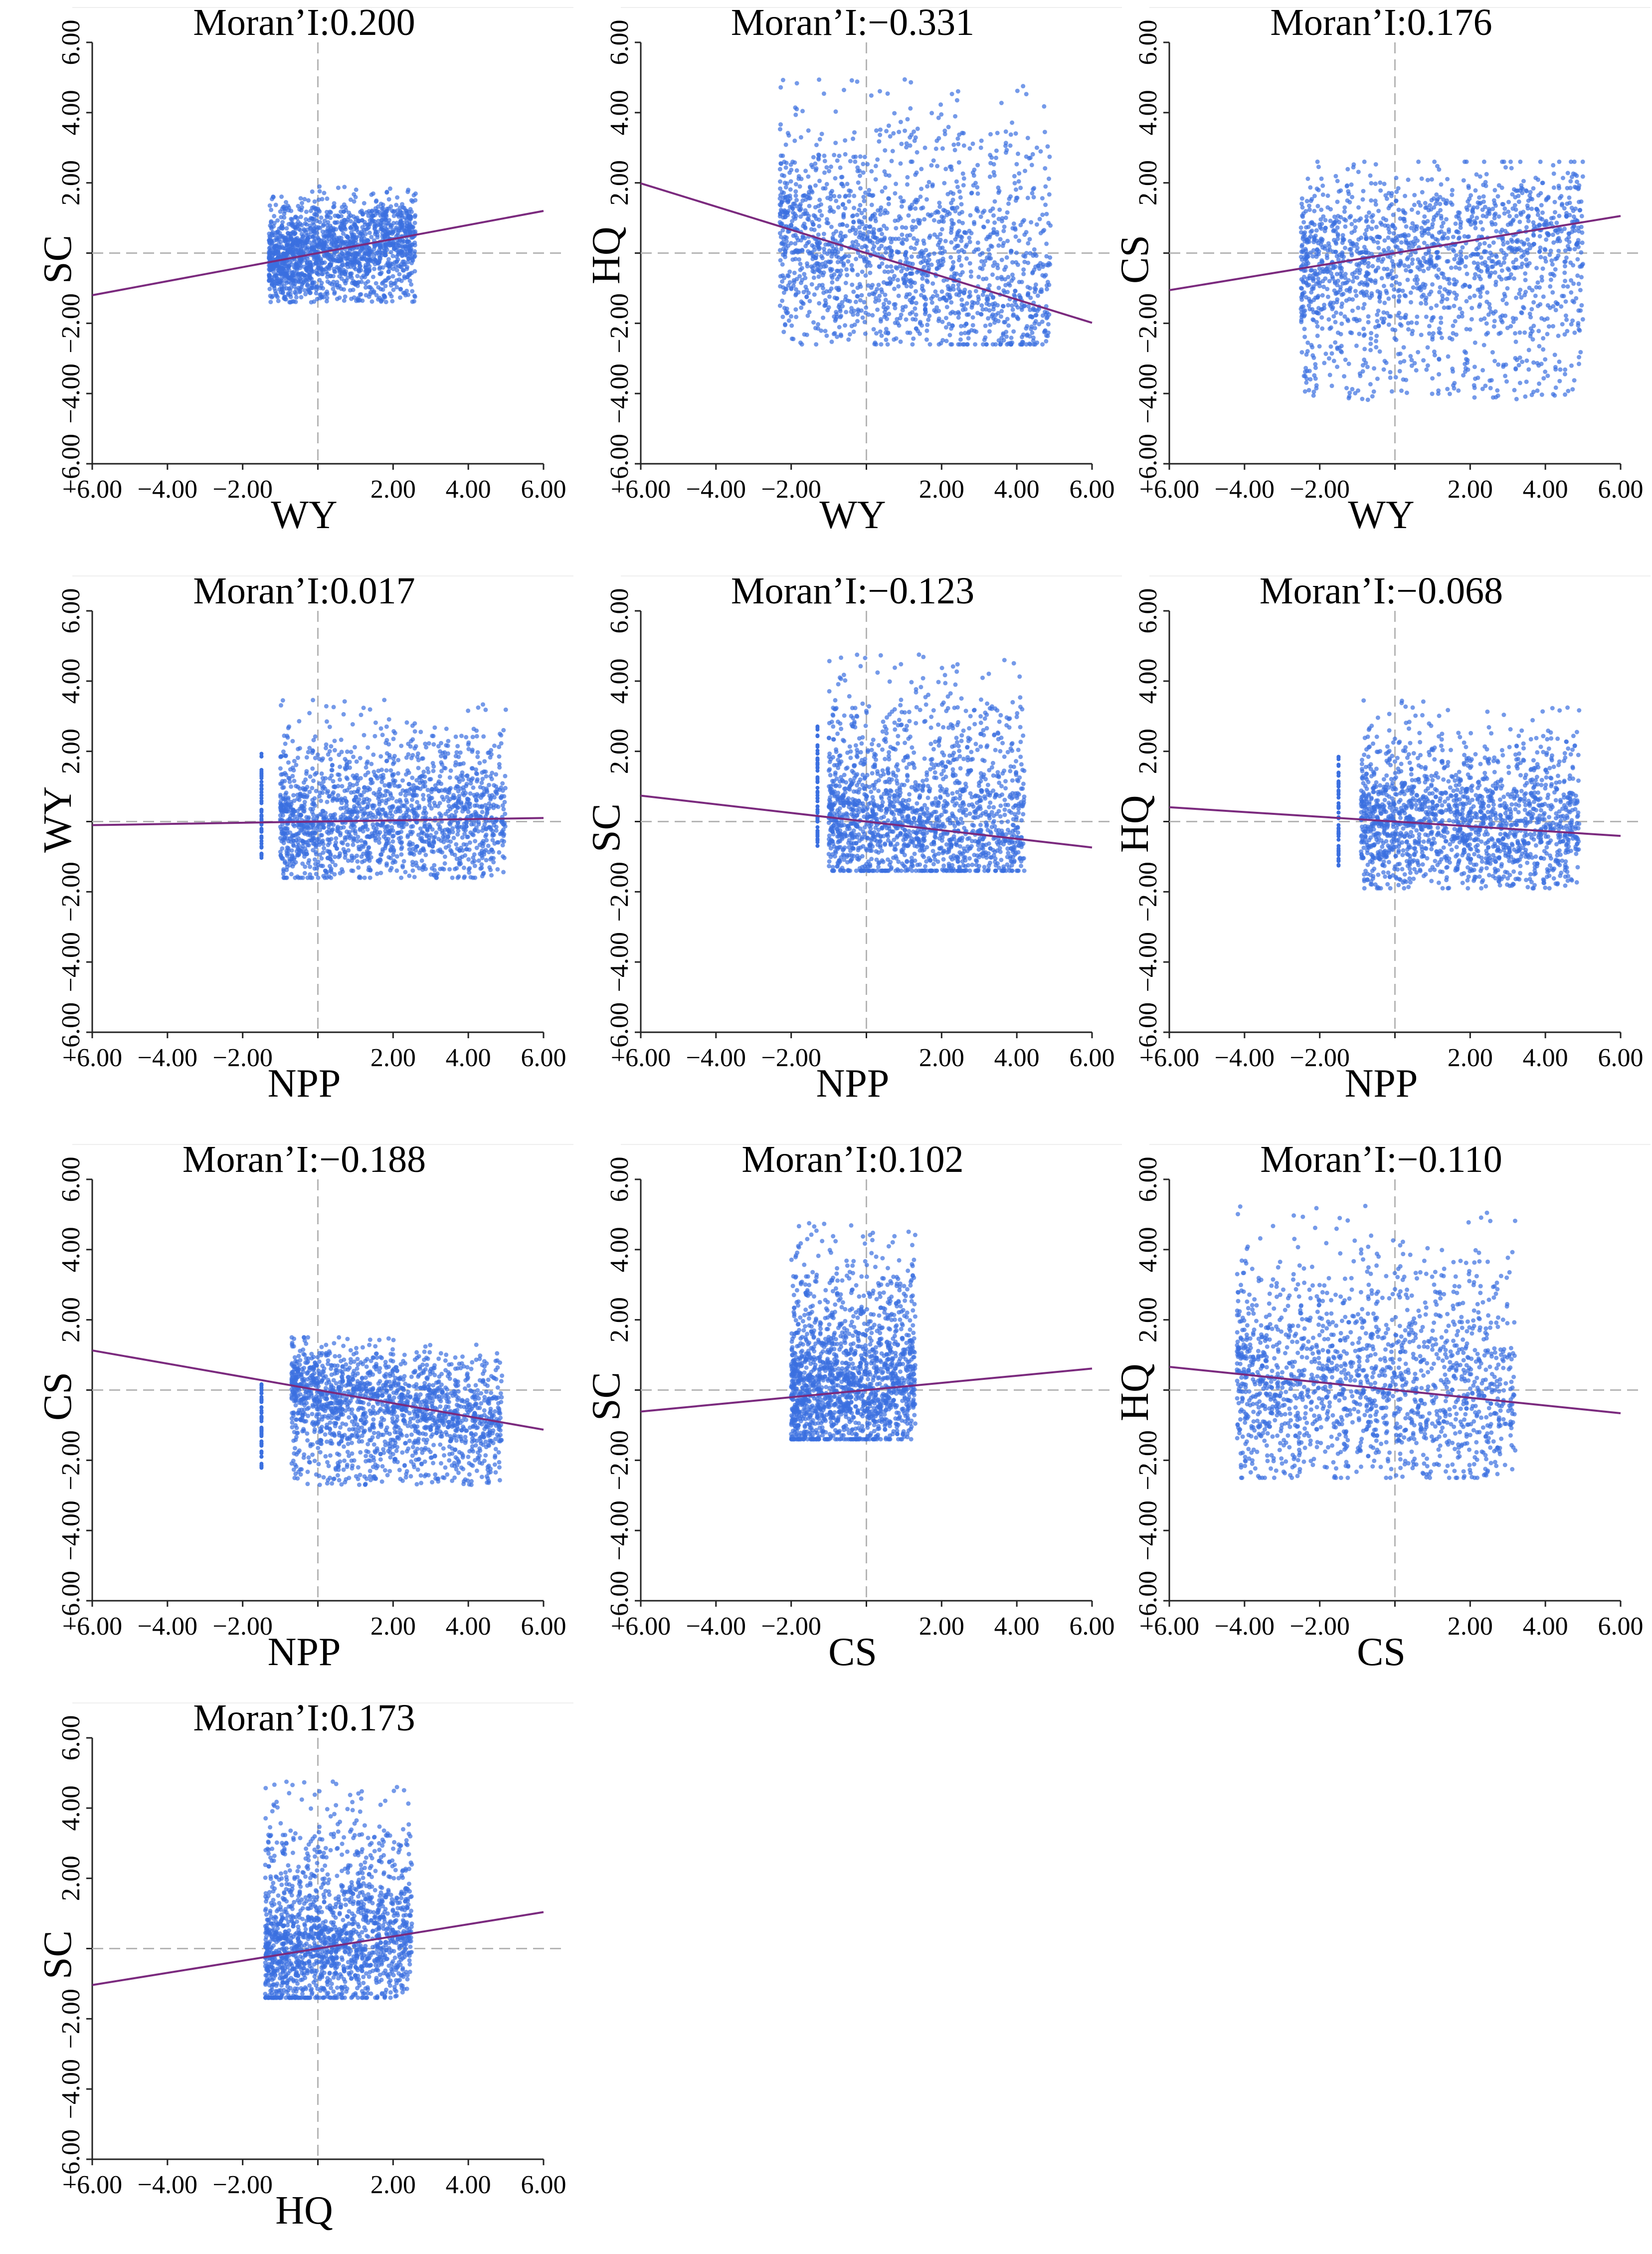 This screenshot has width=1652, height=2254. Describe the element at coordinates (852, 515) in the screenshot. I see `x-axis-label: WY` at that location.